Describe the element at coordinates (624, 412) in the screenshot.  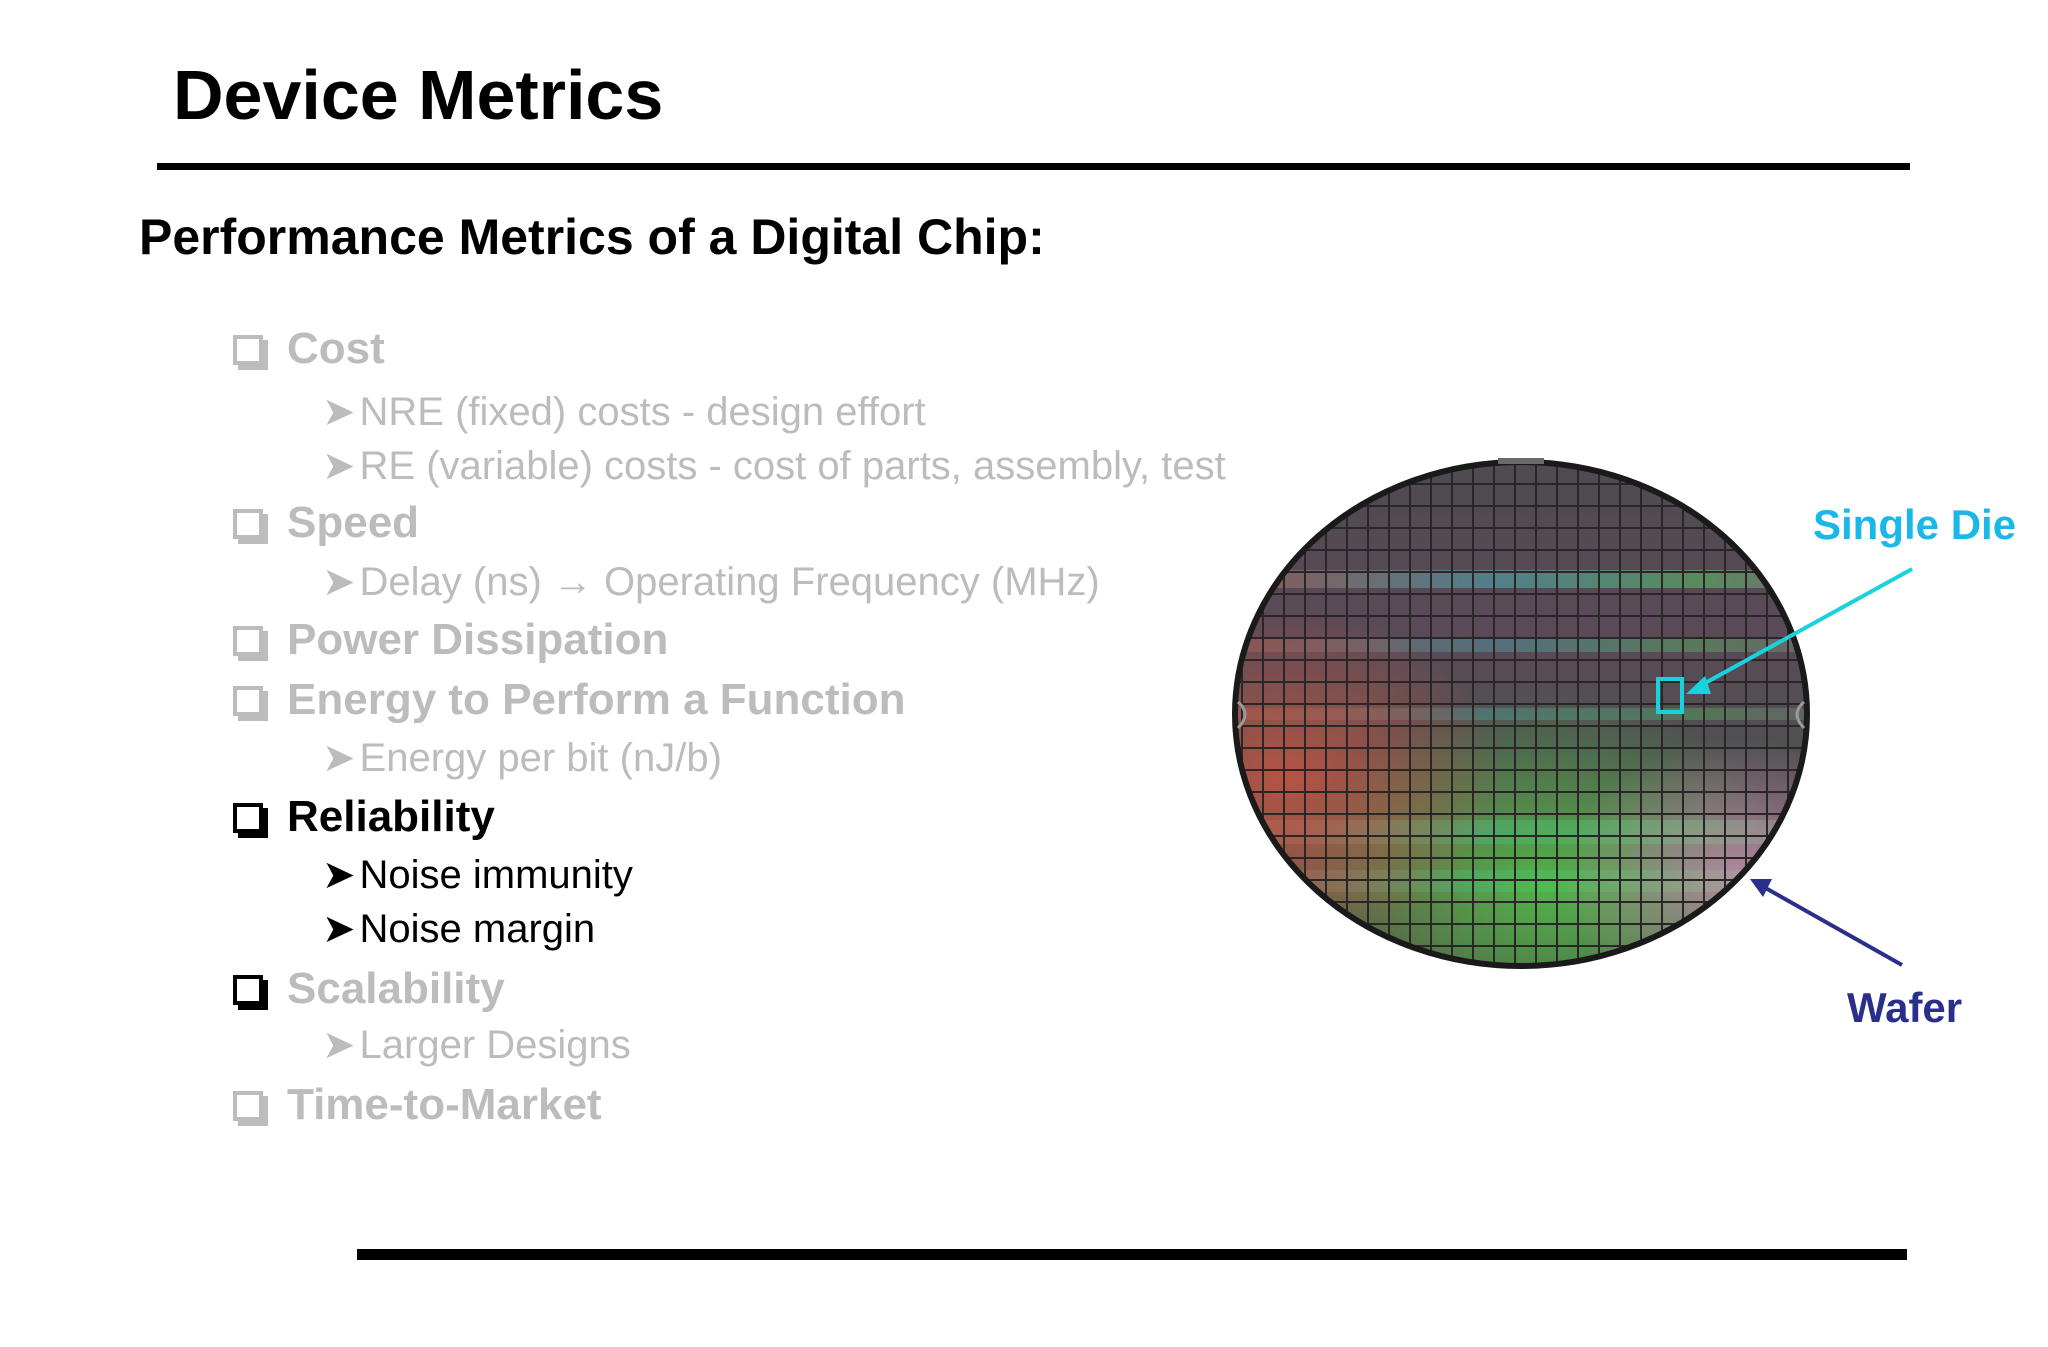
I see `sub-item-nre-costs: ➤ NRE (fixed) costs - design effort` at that location.